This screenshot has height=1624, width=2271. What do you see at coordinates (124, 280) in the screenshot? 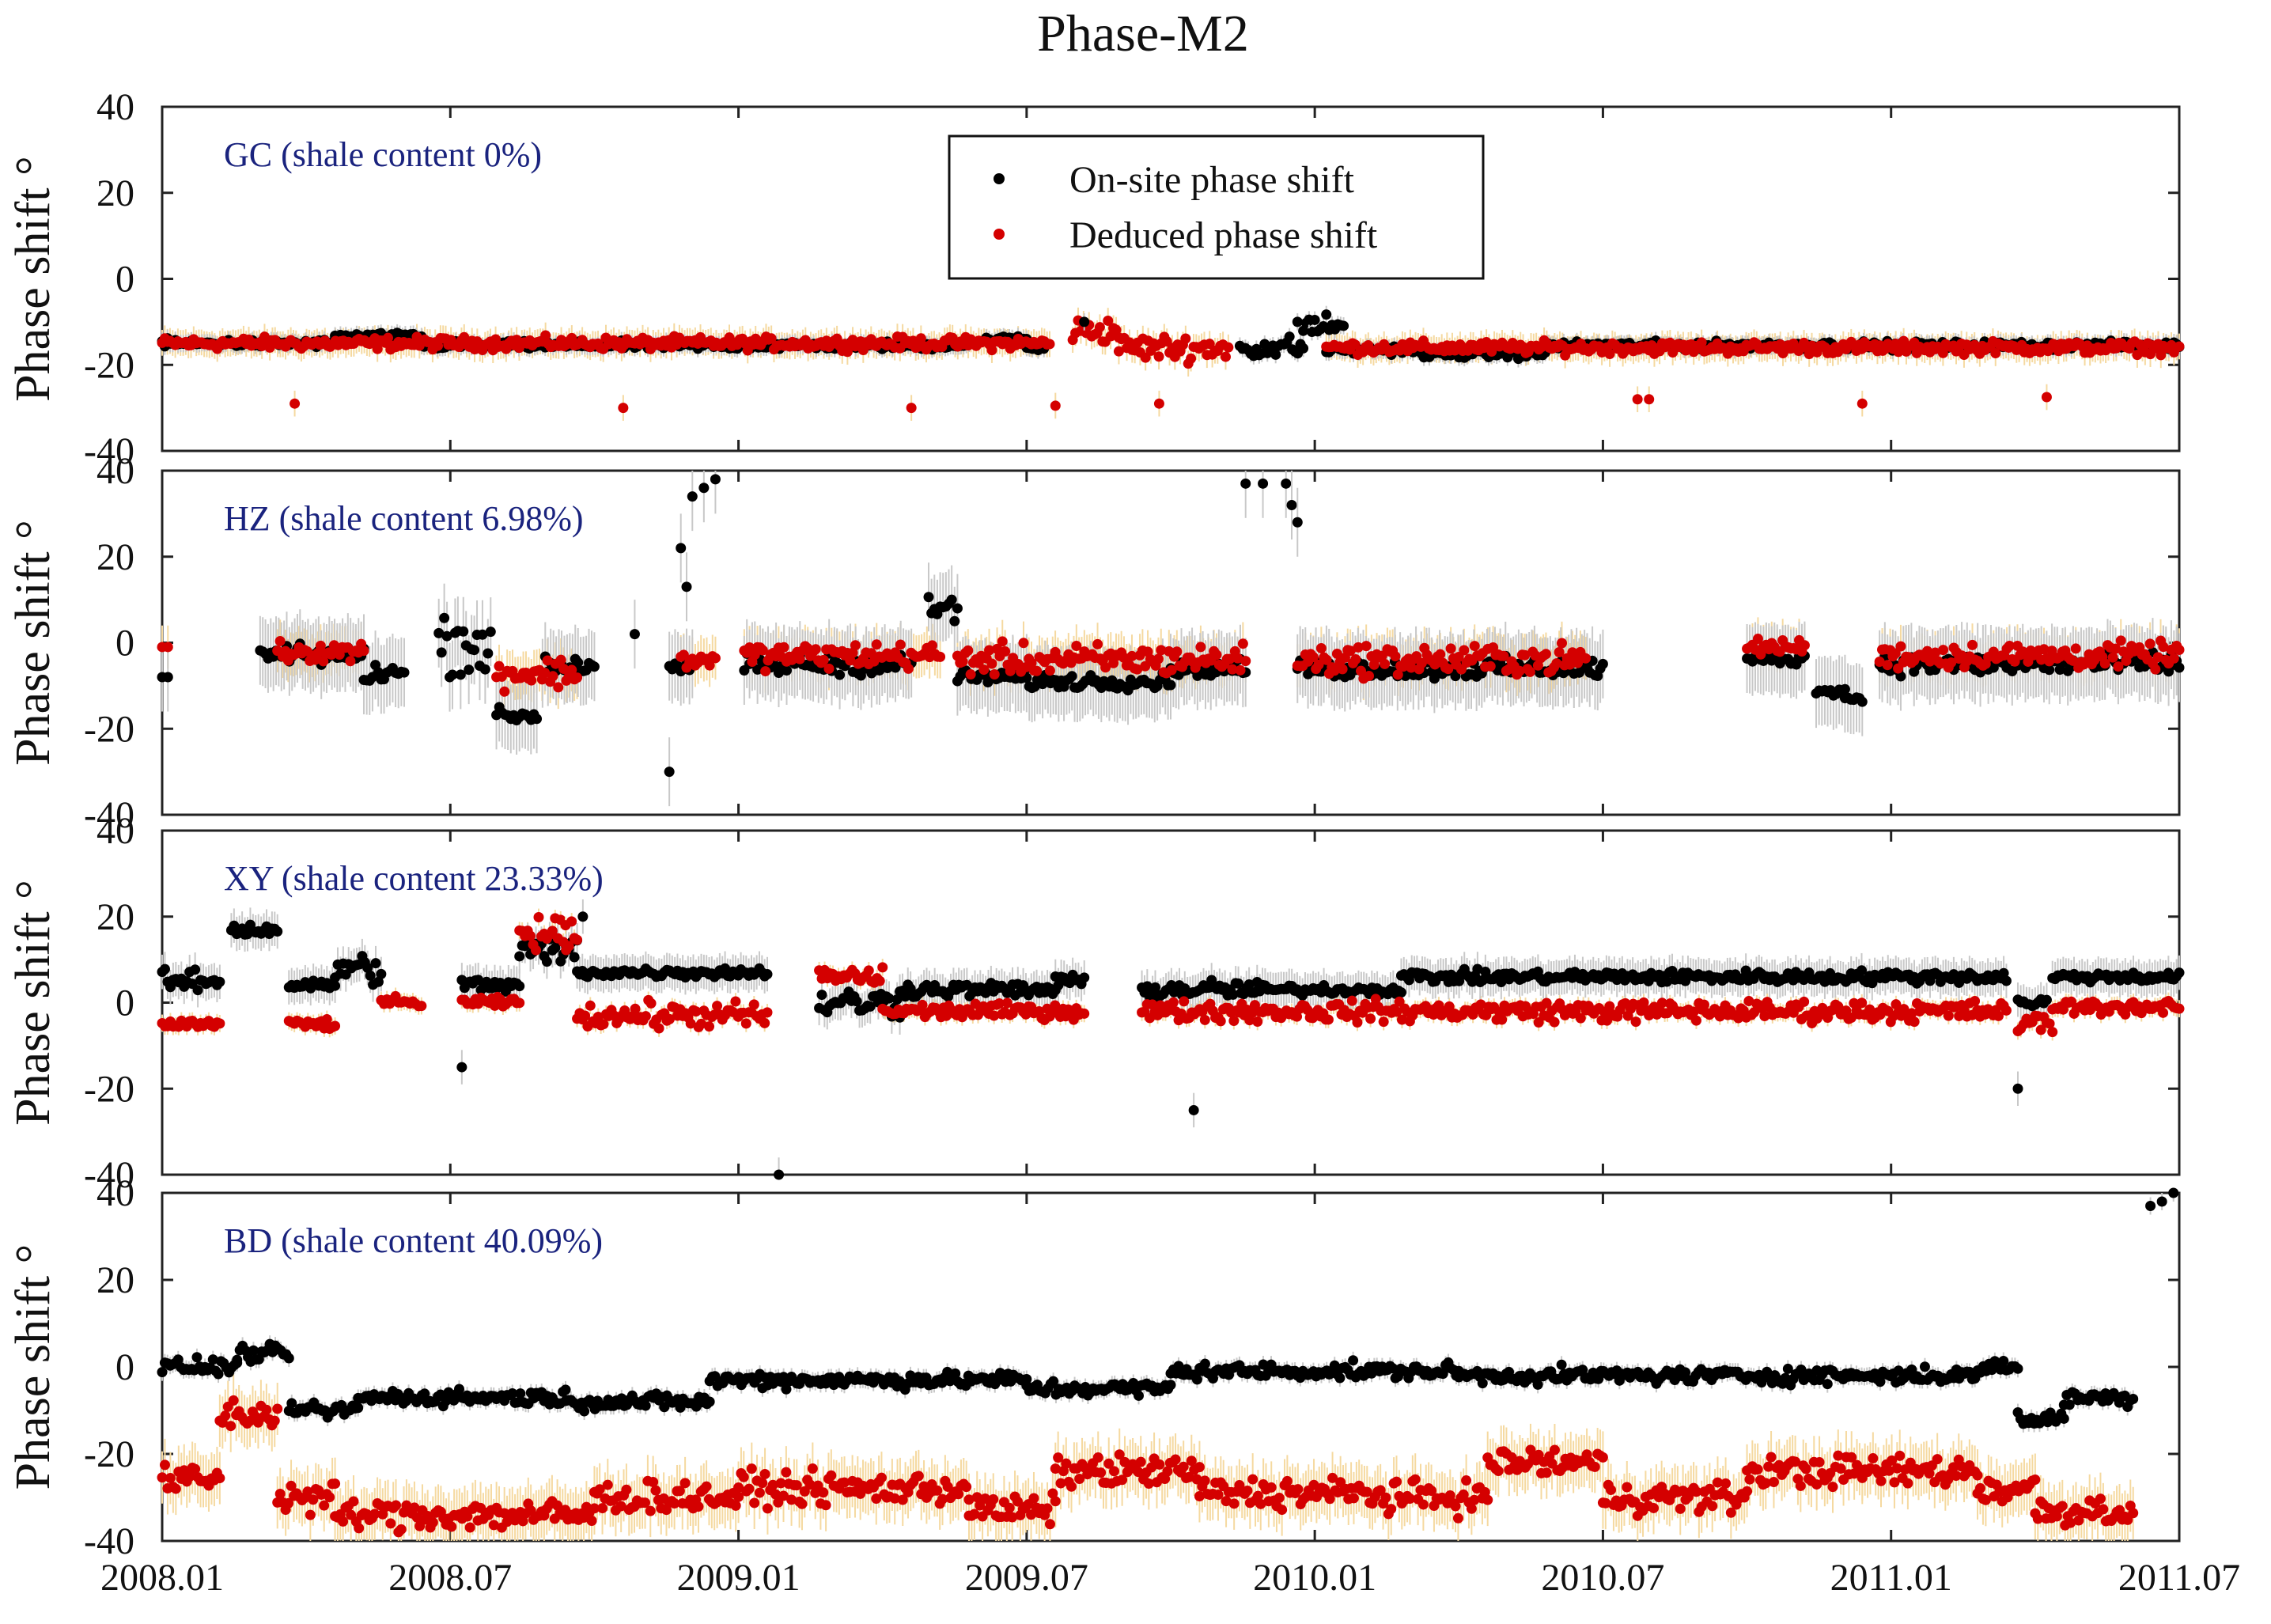
I see `y-tick-label: 0` at bounding box center [124, 280].